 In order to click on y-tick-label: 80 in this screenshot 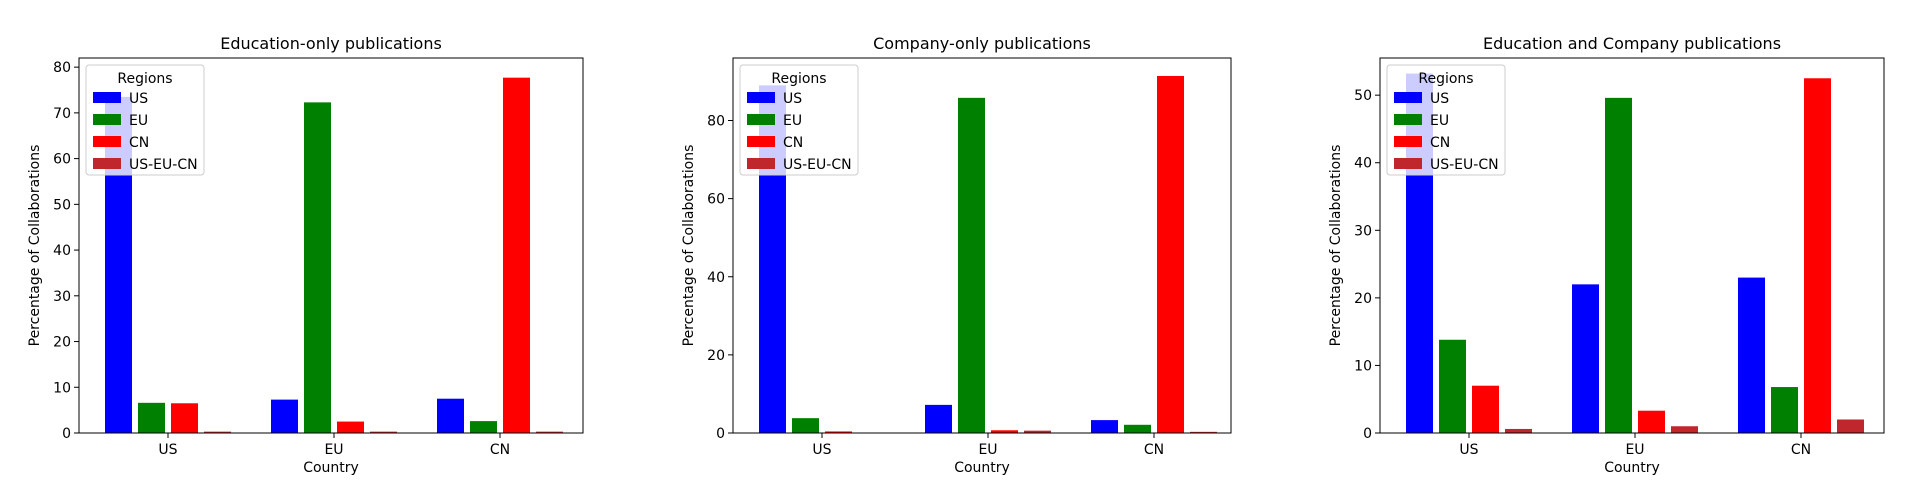, I will do `click(62, 68)`.